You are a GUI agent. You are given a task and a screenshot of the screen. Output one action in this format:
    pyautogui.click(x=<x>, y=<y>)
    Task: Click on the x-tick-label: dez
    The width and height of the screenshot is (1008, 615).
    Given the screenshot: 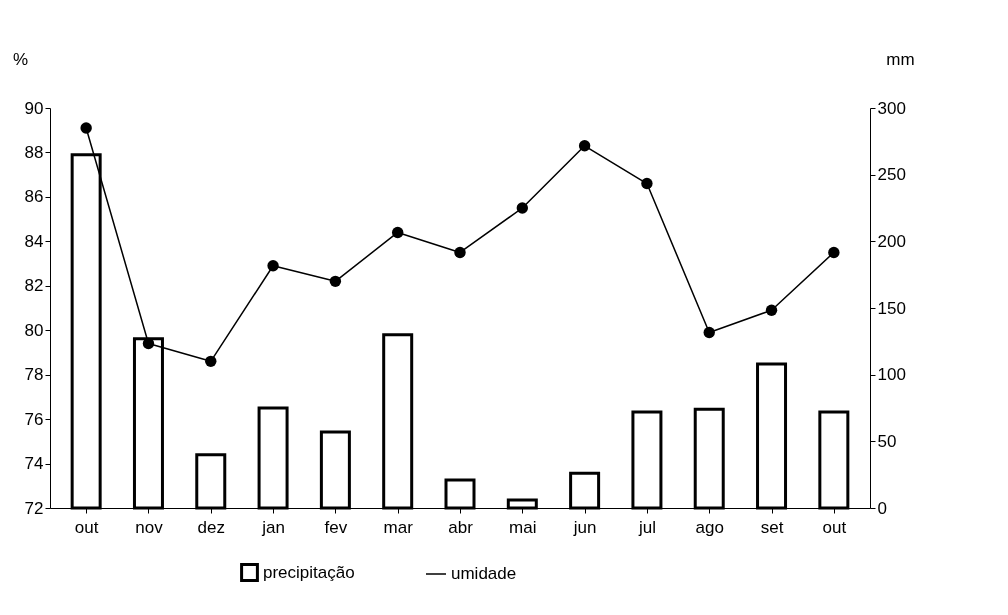 What is the action you would take?
    pyautogui.click(x=211, y=527)
    